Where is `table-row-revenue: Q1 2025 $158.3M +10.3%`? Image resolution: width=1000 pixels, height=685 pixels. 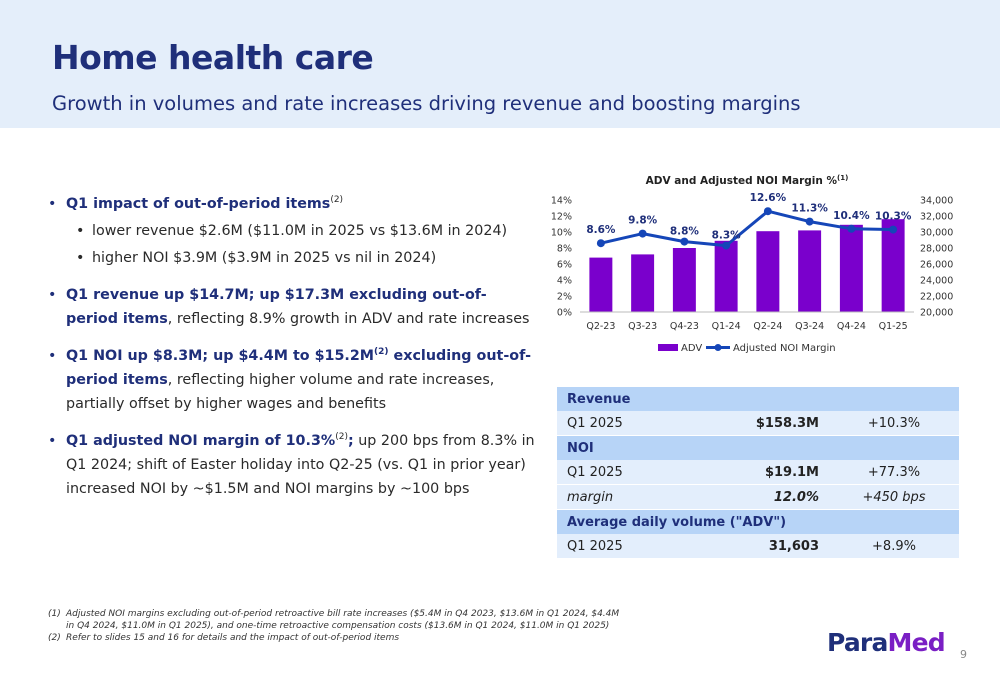 table-row-revenue: Q1 2025 $158.3M +10.3% is located at coordinates (758, 423).